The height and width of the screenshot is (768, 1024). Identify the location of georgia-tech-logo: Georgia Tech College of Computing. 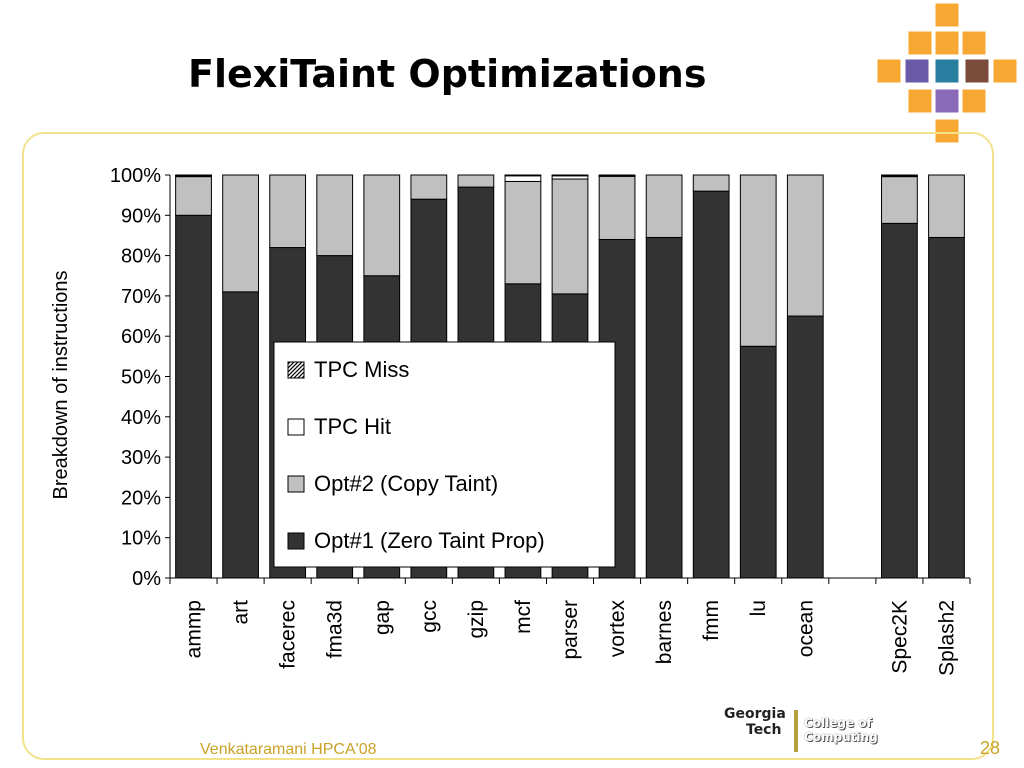
(807, 731).